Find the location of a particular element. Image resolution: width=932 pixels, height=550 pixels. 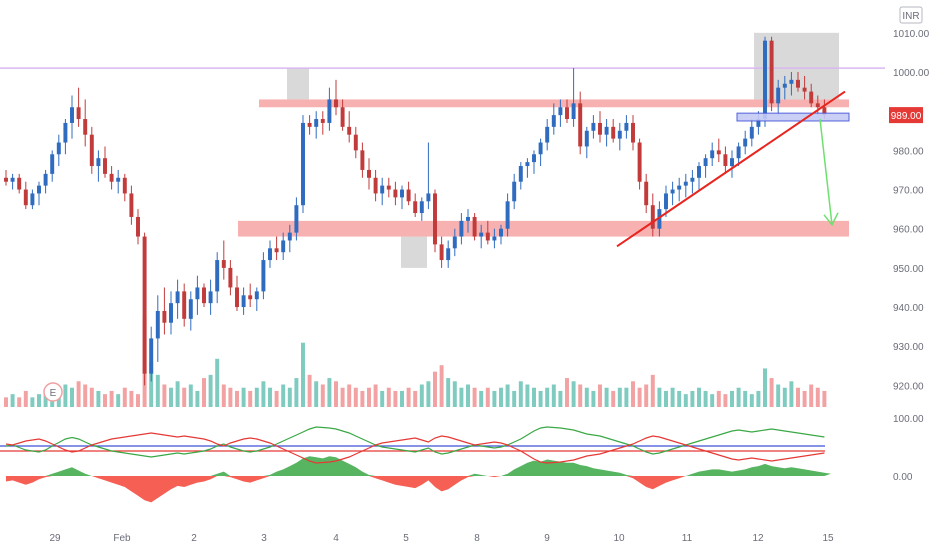

osc-histogram-negative is located at coordinates (418, 489).